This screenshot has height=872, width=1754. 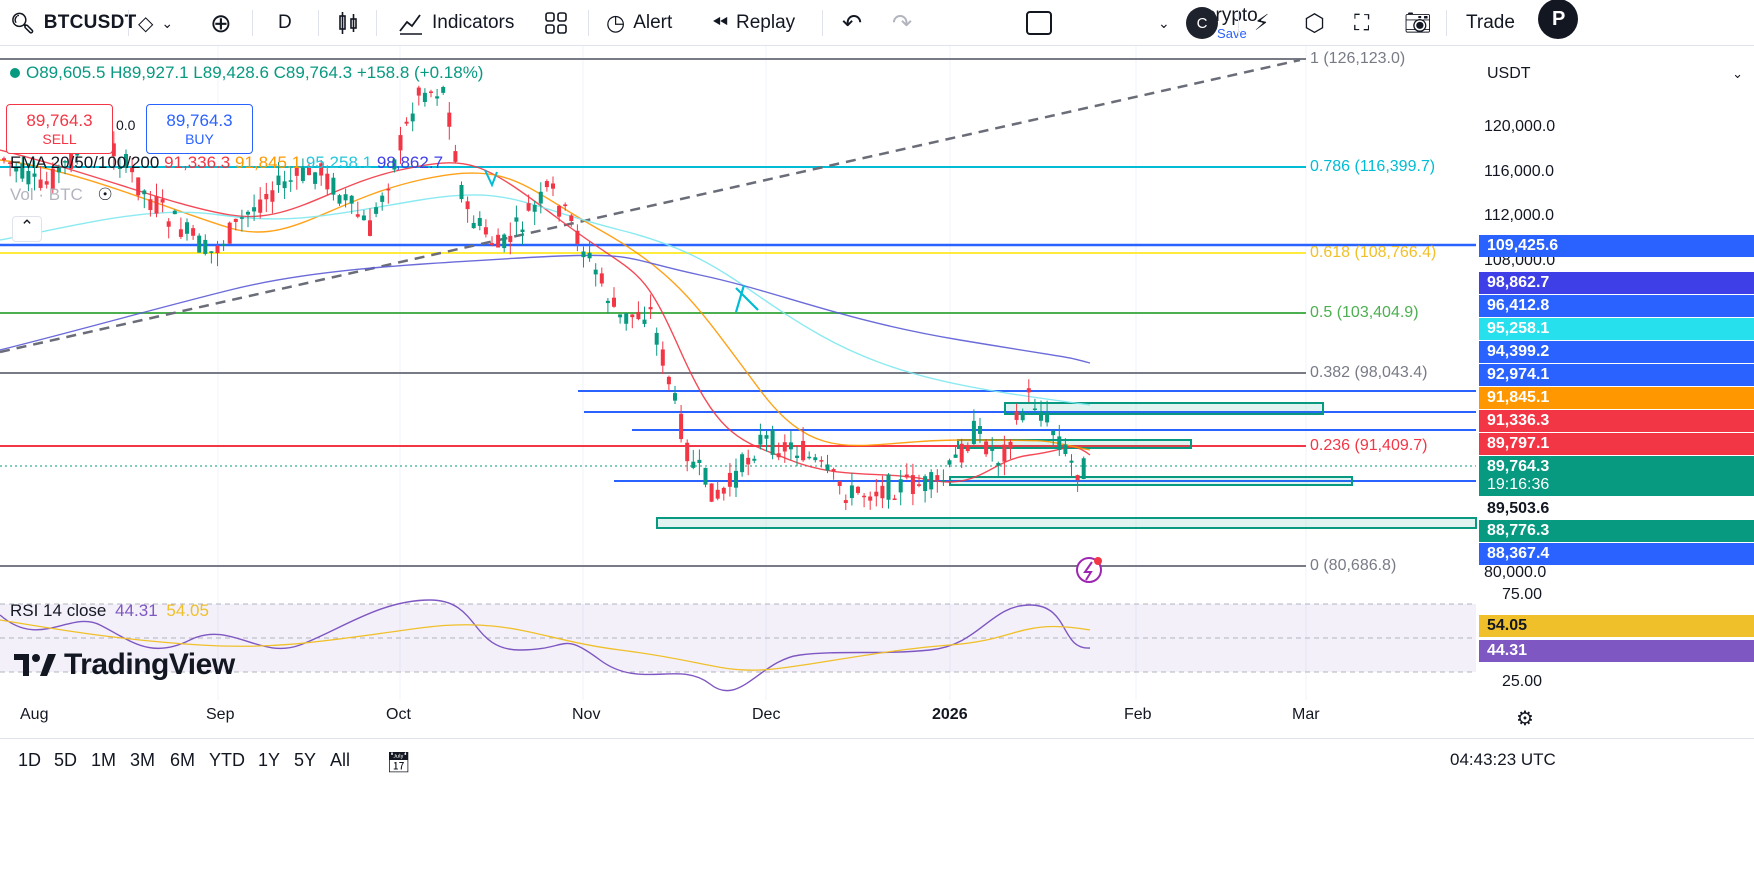 I want to click on compare-button: ⊕, so click(x=221, y=23).